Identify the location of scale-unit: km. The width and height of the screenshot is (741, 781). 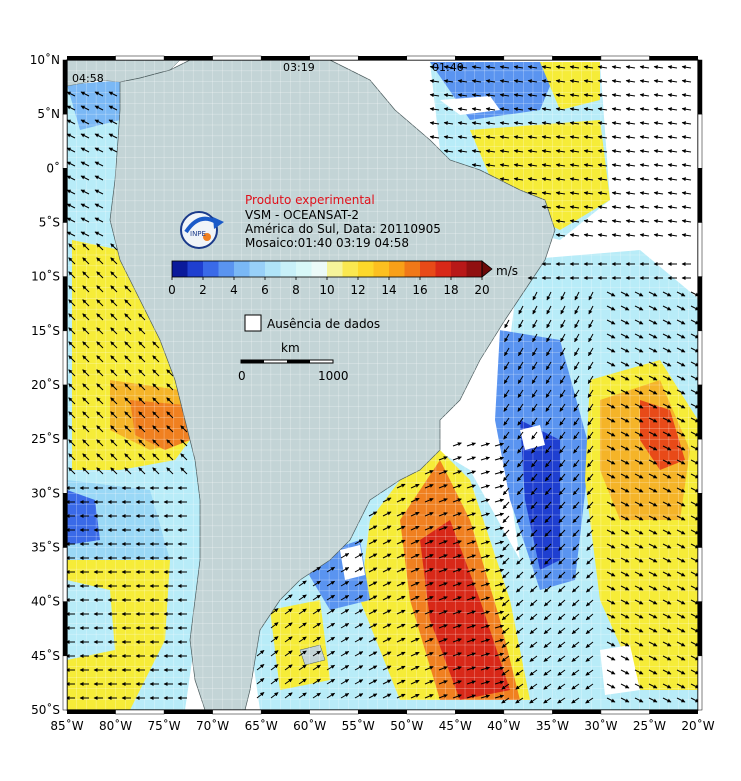
(290, 348).